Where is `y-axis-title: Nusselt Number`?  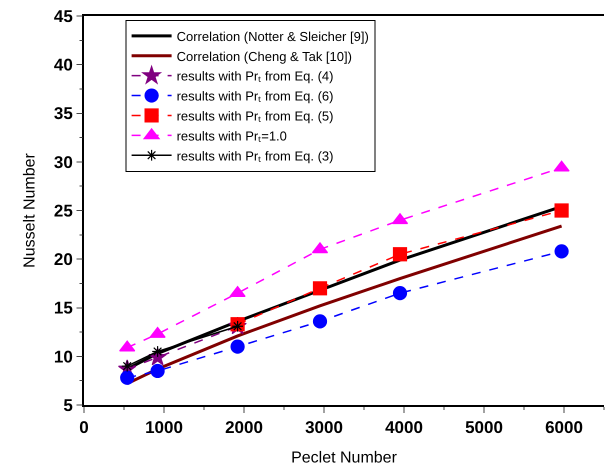
y-axis-title: Nusselt Number is located at coordinates (29, 210).